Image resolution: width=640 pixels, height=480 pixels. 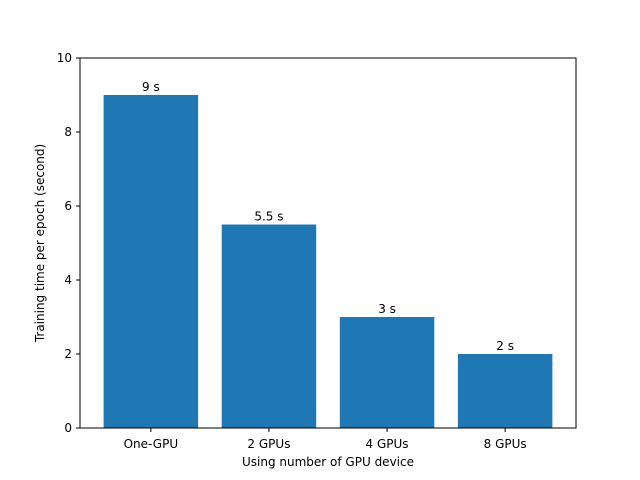 What do you see at coordinates (68, 132) in the screenshot?
I see `y-tick-label: 8` at bounding box center [68, 132].